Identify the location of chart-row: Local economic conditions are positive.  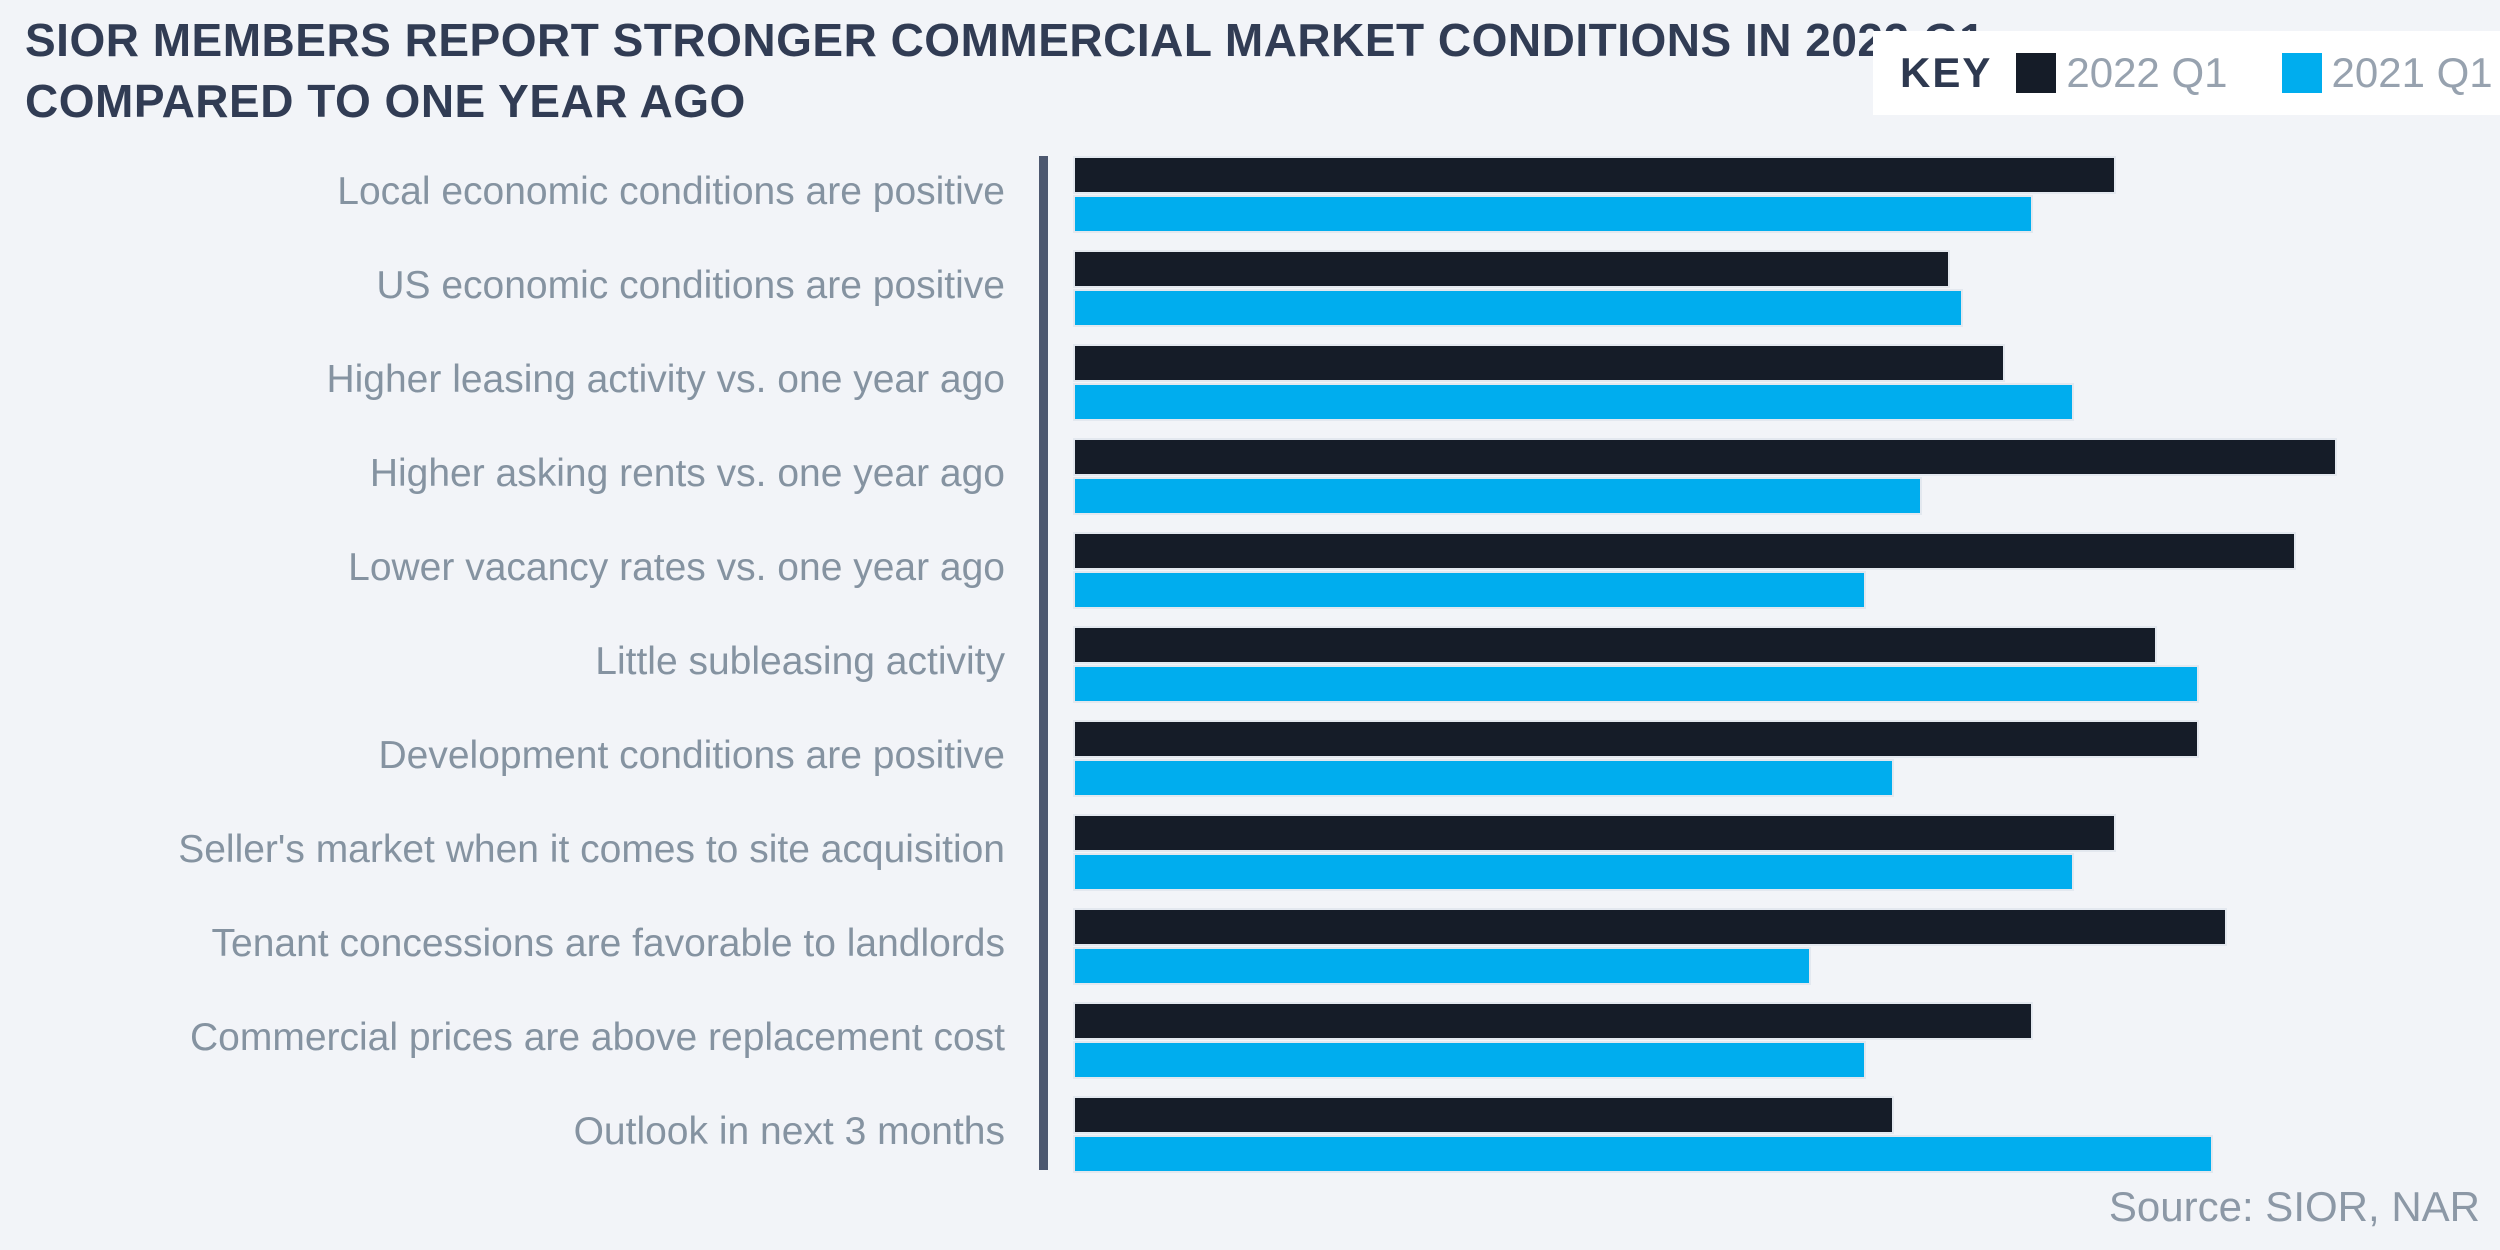
(1250, 202).